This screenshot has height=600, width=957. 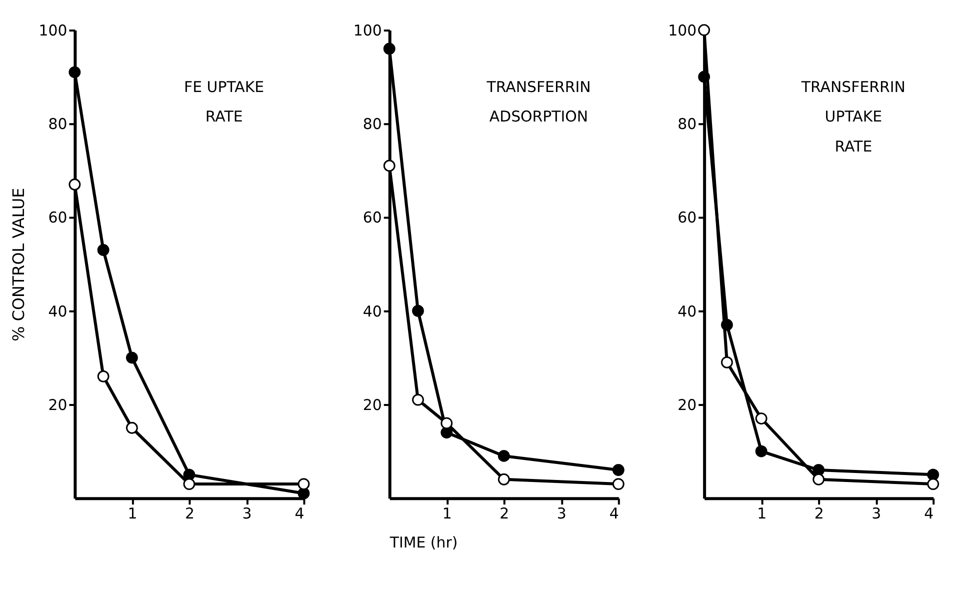 What do you see at coordinates (423, 542) in the screenshot?
I see `x-axis-title: TIME (hr)` at bounding box center [423, 542].